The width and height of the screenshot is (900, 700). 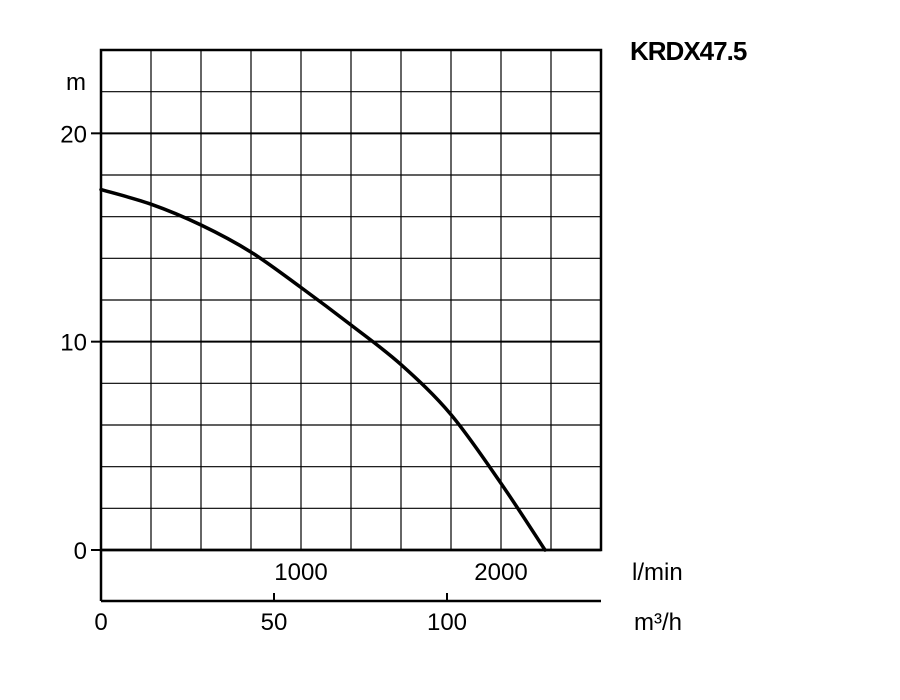 What do you see at coordinates (274, 622) in the screenshot?
I see `x-tick-label-secondary: 50` at bounding box center [274, 622].